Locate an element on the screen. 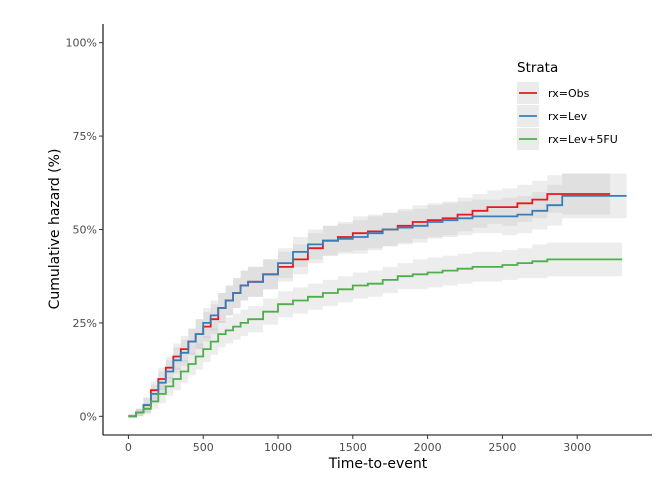 This screenshot has width=672, height=480. y-axis-title: Cumulative hazard (%) is located at coordinates (55, 229).